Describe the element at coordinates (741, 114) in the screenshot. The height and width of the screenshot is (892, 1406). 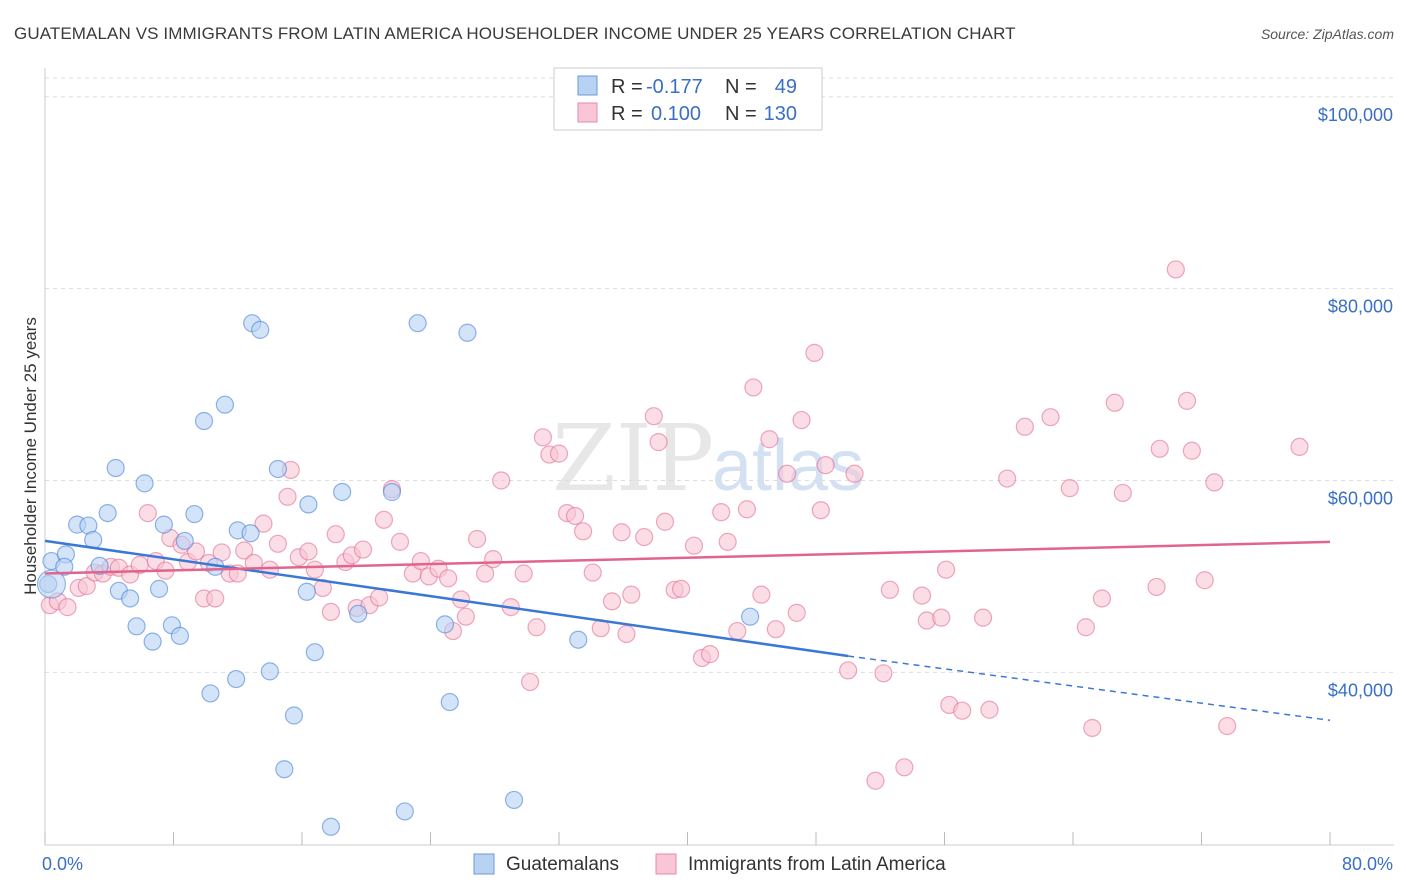
I see `legend-n-label-2: N =` at that location.